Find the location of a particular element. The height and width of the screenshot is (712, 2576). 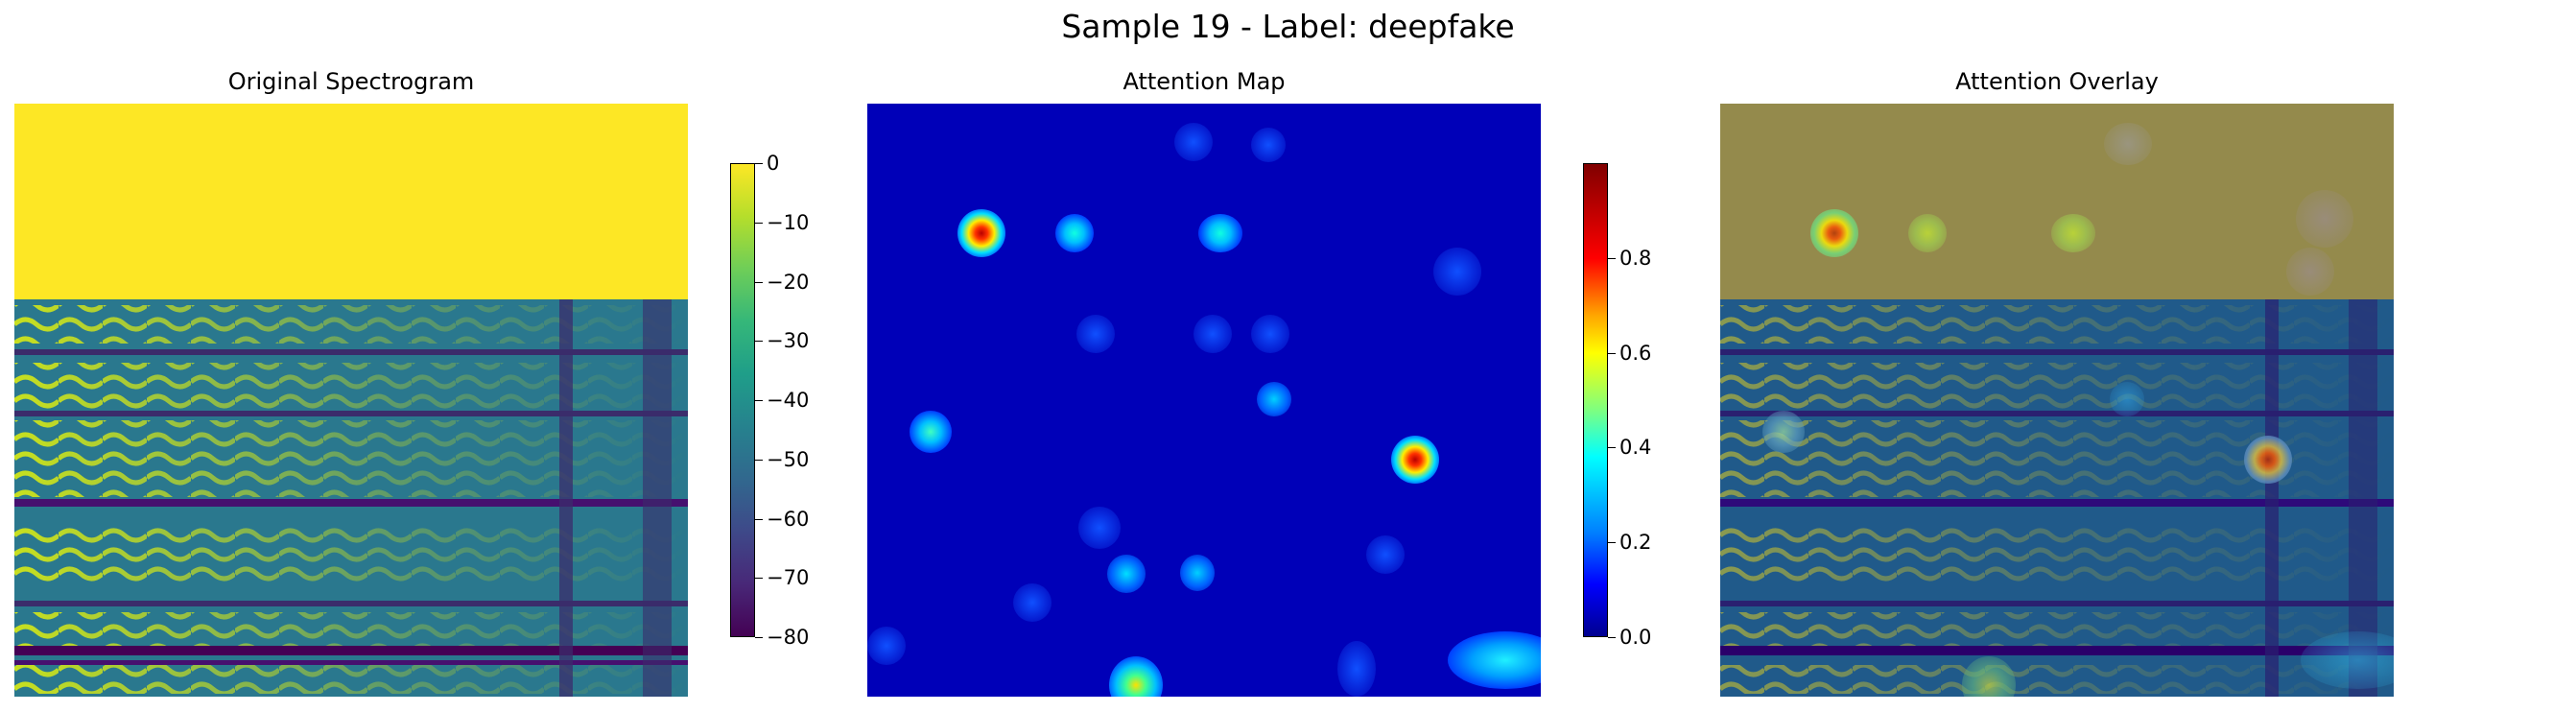

figure-suptitle: Sample 19 - Label: deepfake is located at coordinates (1288, 26).